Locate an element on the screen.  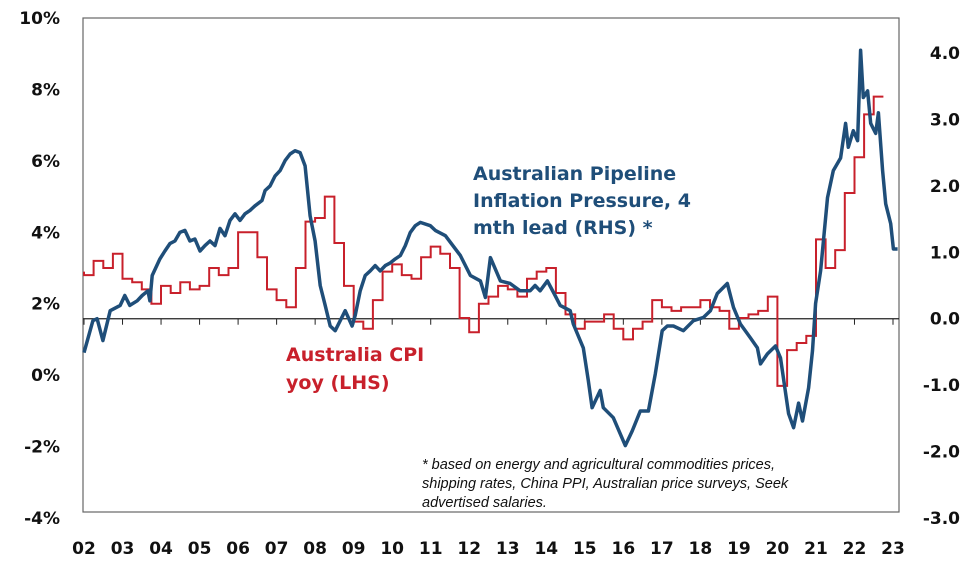
x-tick-label: 06 is located at coordinates (238, 549).